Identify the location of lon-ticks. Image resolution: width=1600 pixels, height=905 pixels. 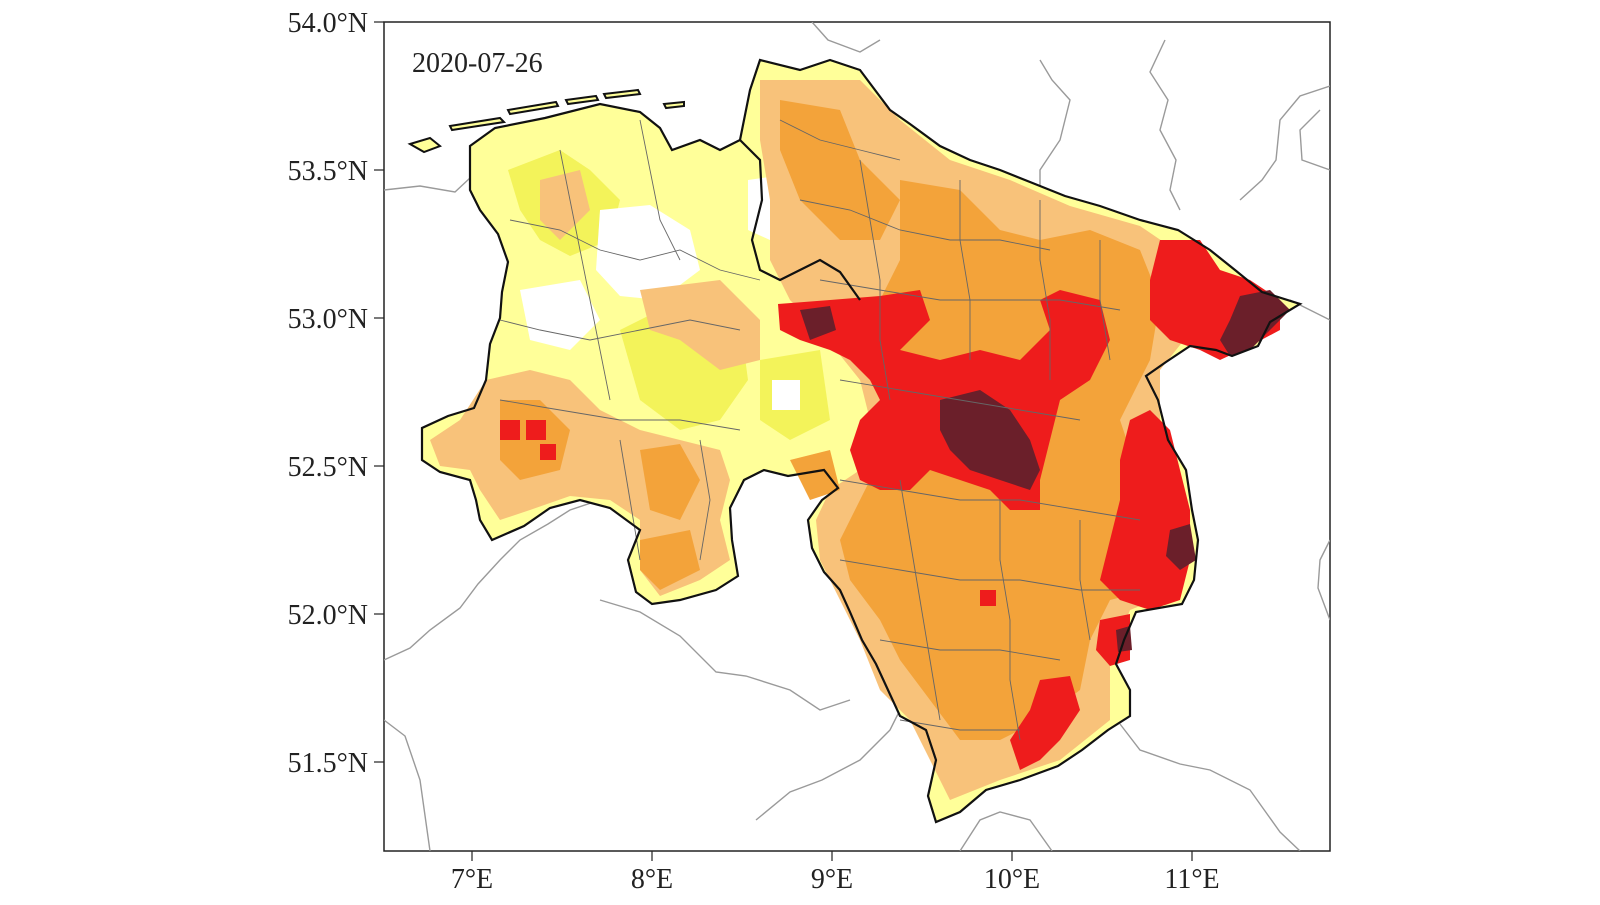
(832, 856).